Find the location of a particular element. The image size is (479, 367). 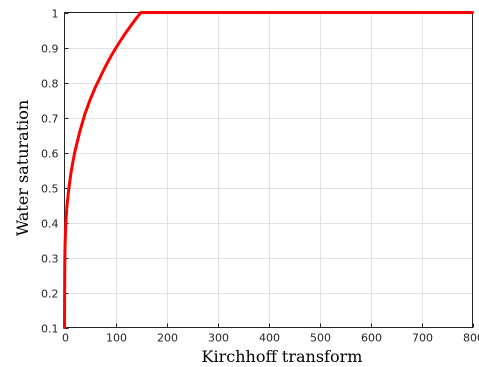

x-tick-label: 800 is located at coordinates (471, 338).